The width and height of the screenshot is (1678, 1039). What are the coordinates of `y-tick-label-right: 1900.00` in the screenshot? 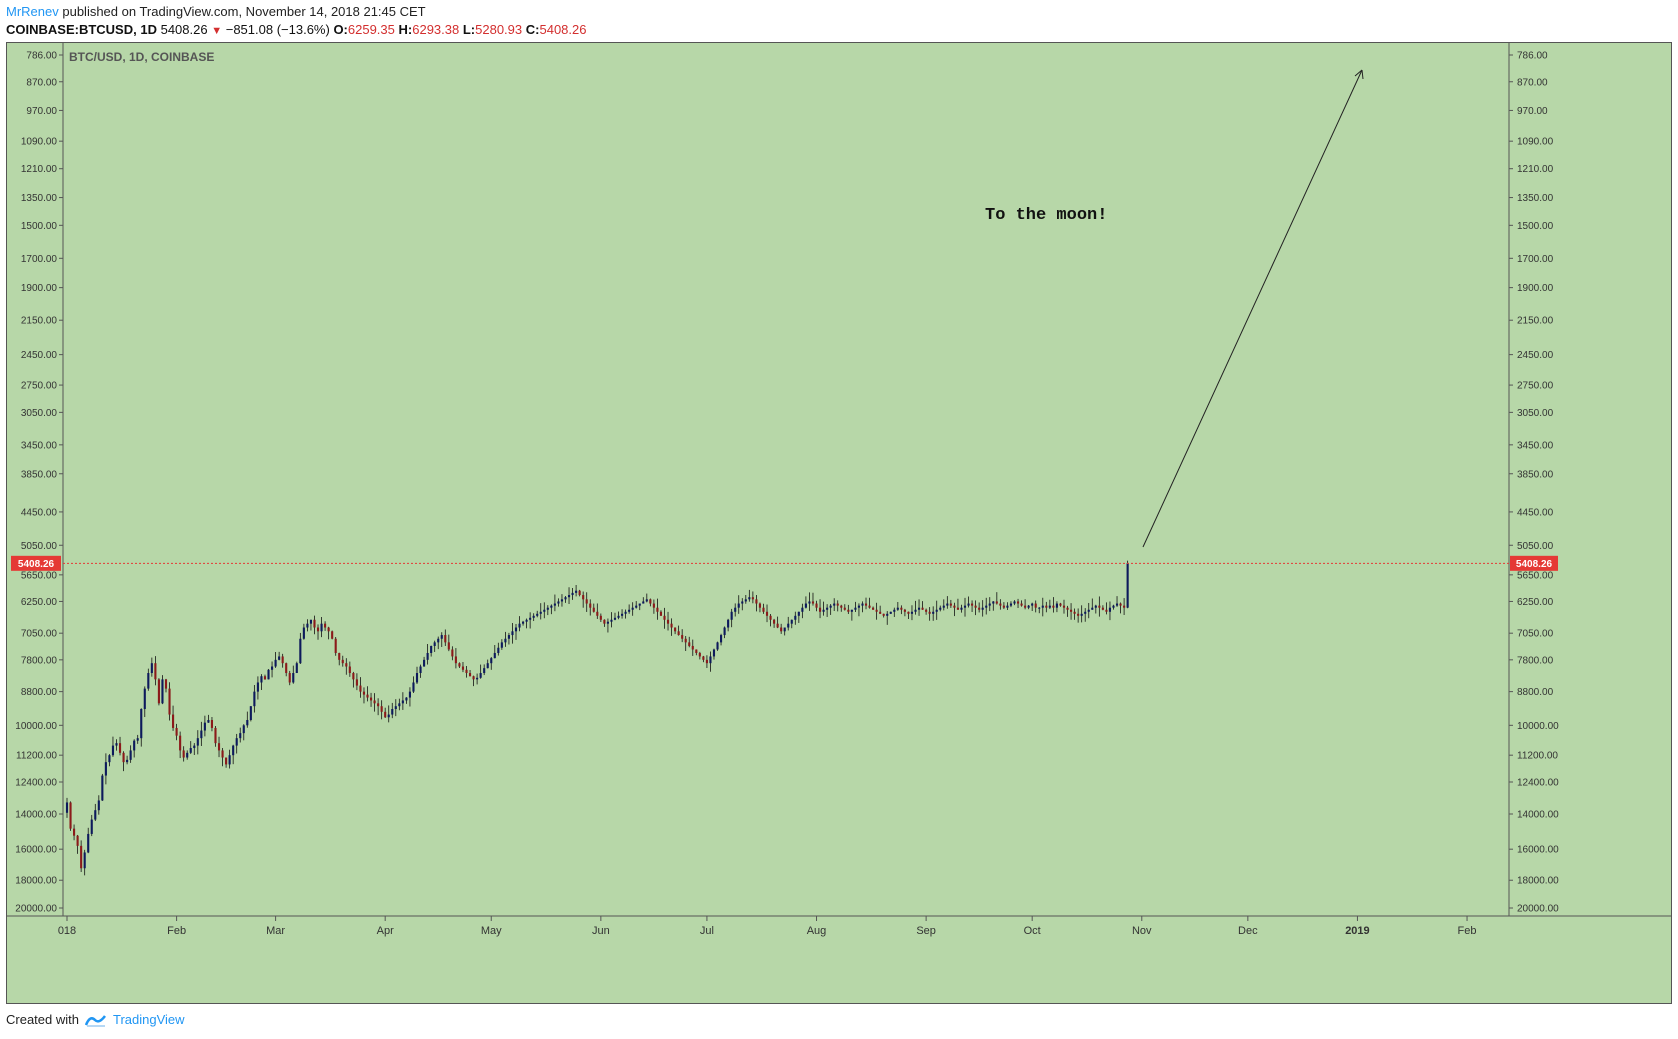 It's located at (1535, 288).